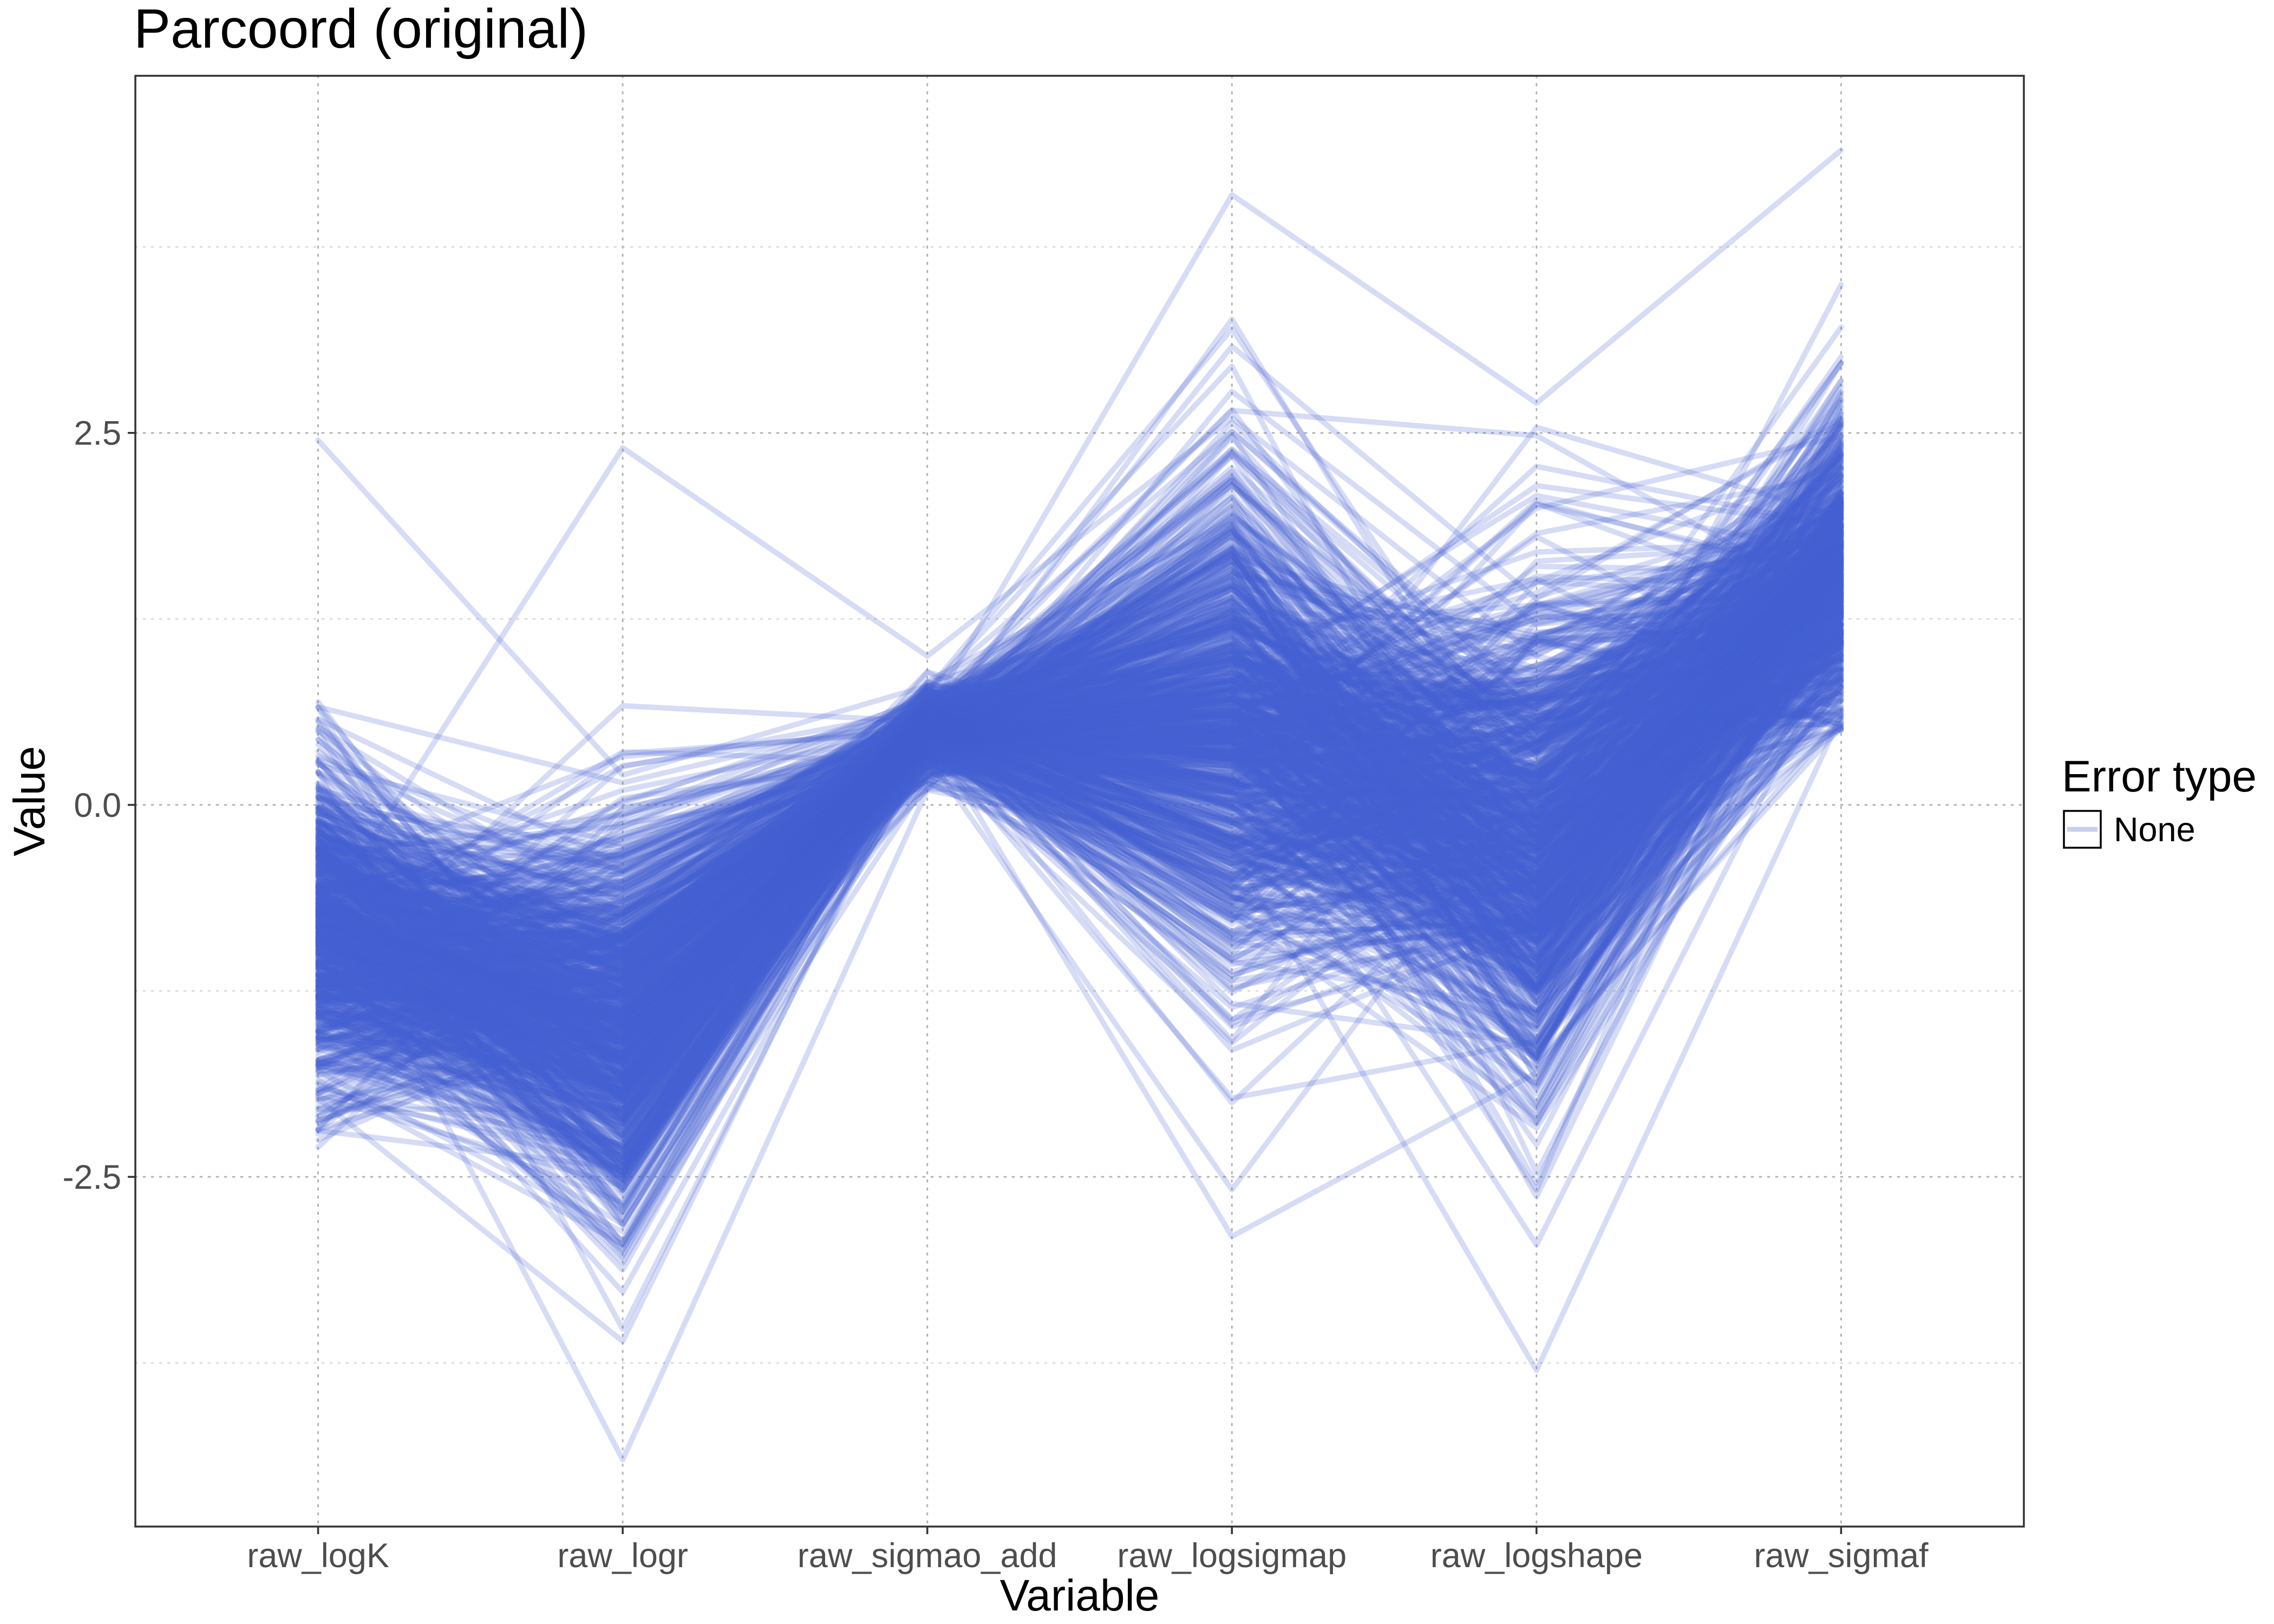 The height and width of the screenshot is (1624, 2274). What do you see at coordinates (1537, 1556) in the screenshot?
I see `x-tick-label: raw_logshape` at bounding box center [1537, 1556].